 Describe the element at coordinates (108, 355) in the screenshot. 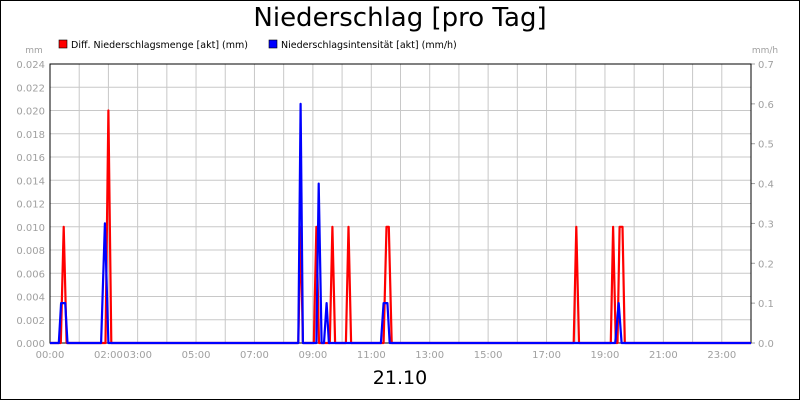

I see `x-tick-label: 02:00` at that location.